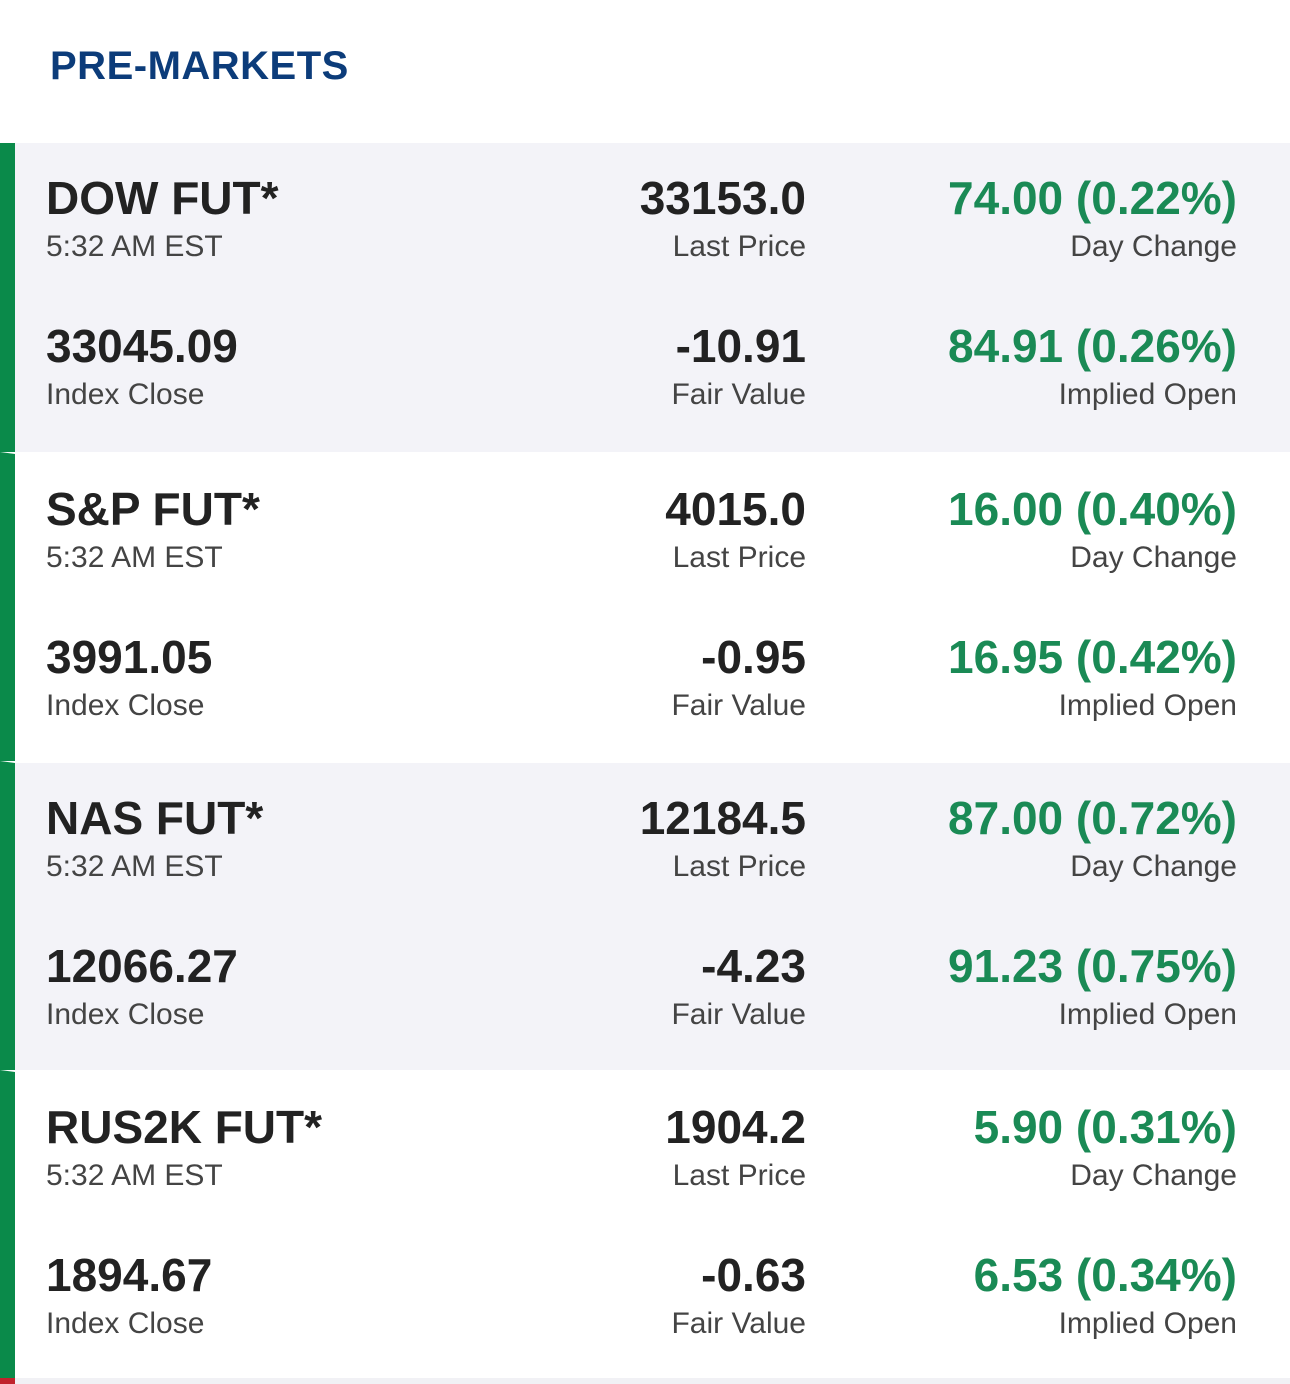  I want to click on day-change-cell: 74.00 (0.22%) Day Change, so click(1092, 218).